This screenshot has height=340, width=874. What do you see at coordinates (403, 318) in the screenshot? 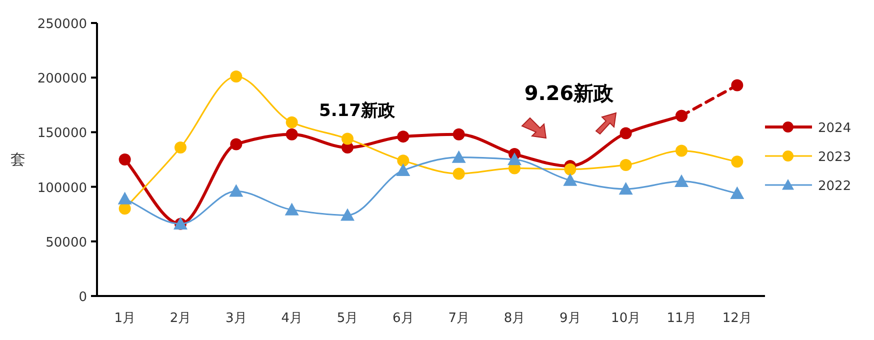
I see `x-tick-label: 6月` at bounding box center [403, 318].